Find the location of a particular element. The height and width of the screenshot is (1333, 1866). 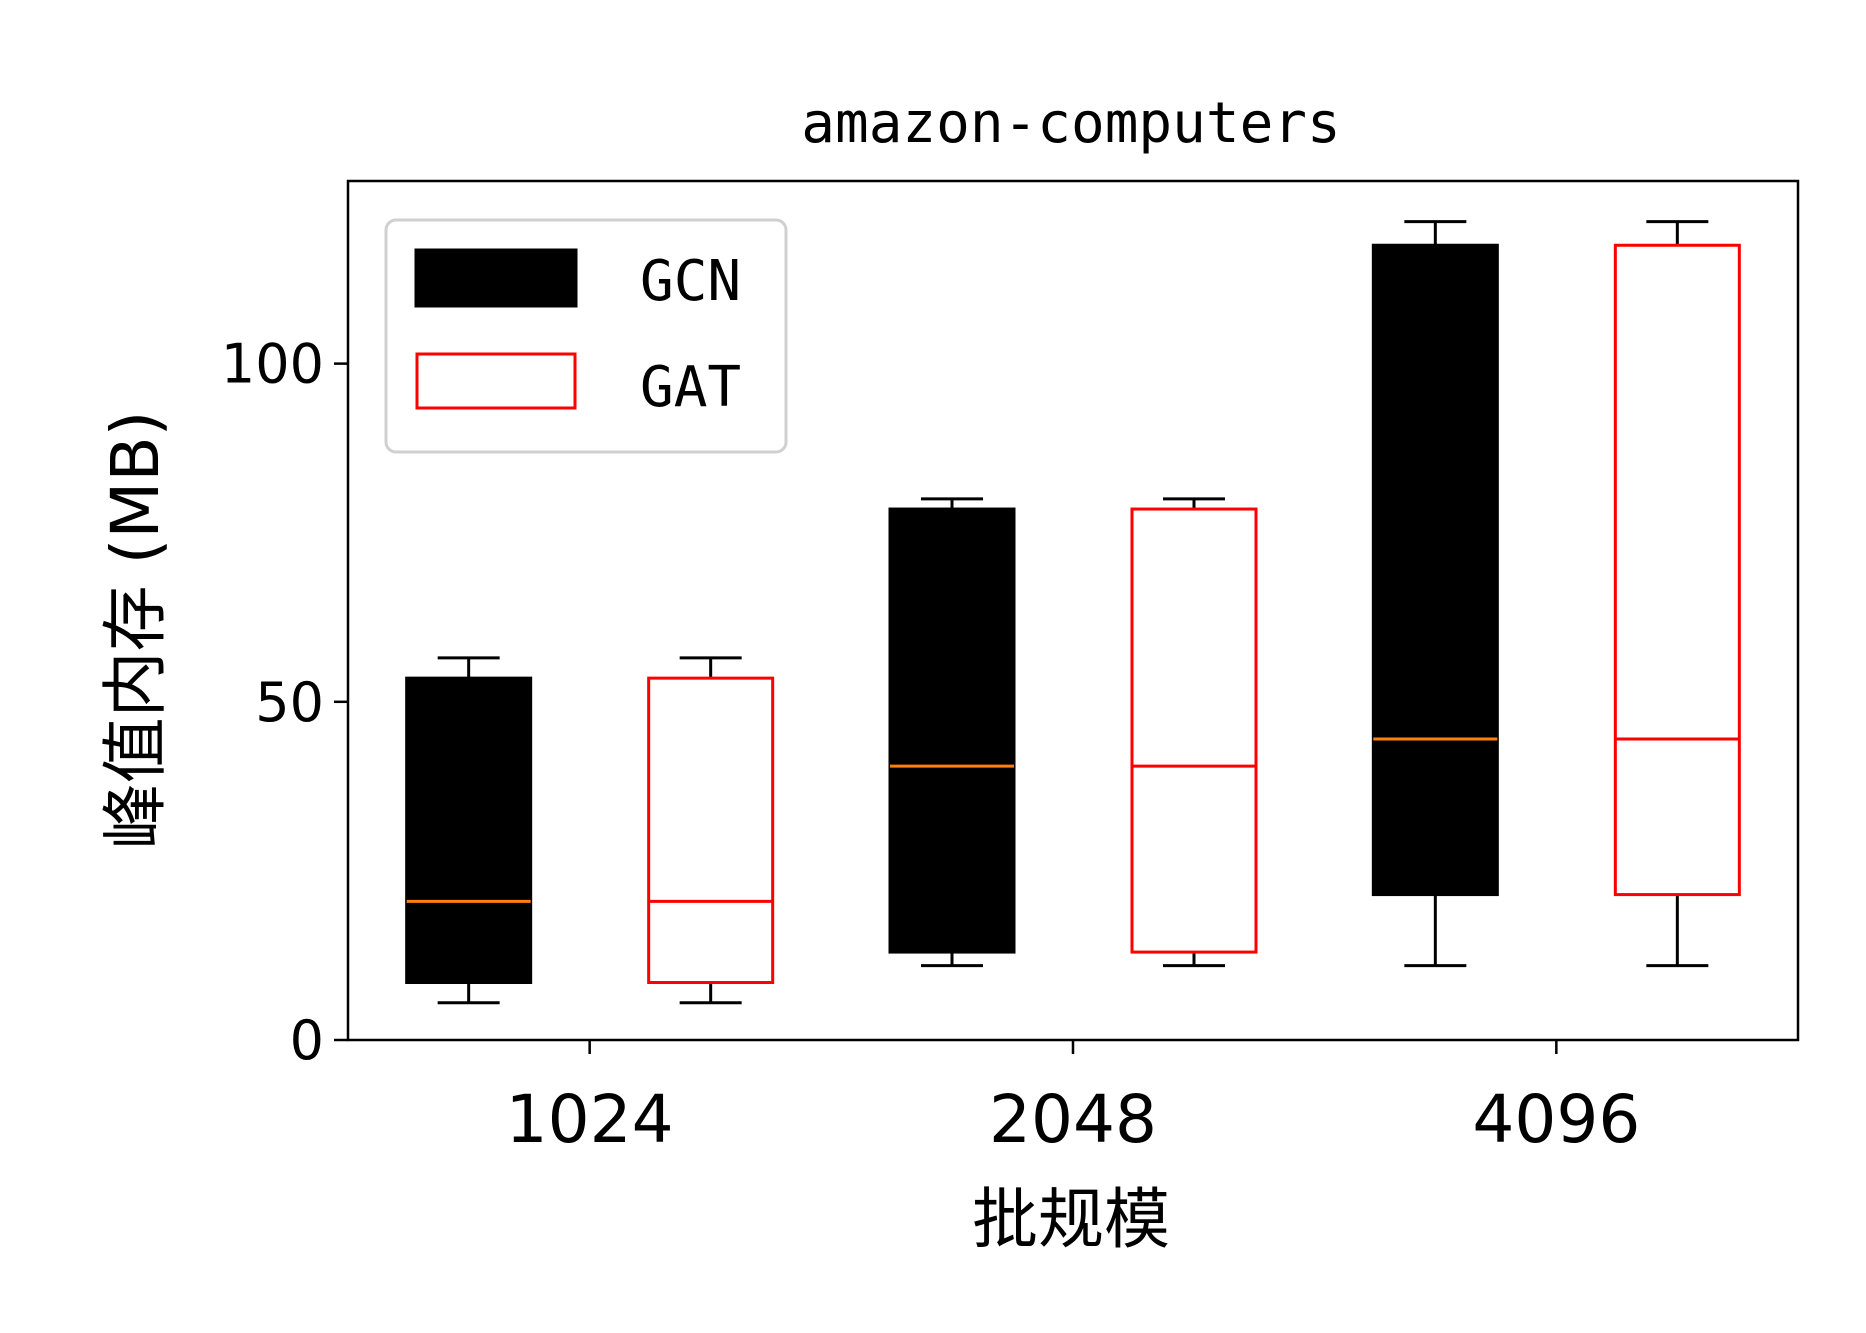

x-tick-label: 4096 is located at coordinates (1556, 1119).